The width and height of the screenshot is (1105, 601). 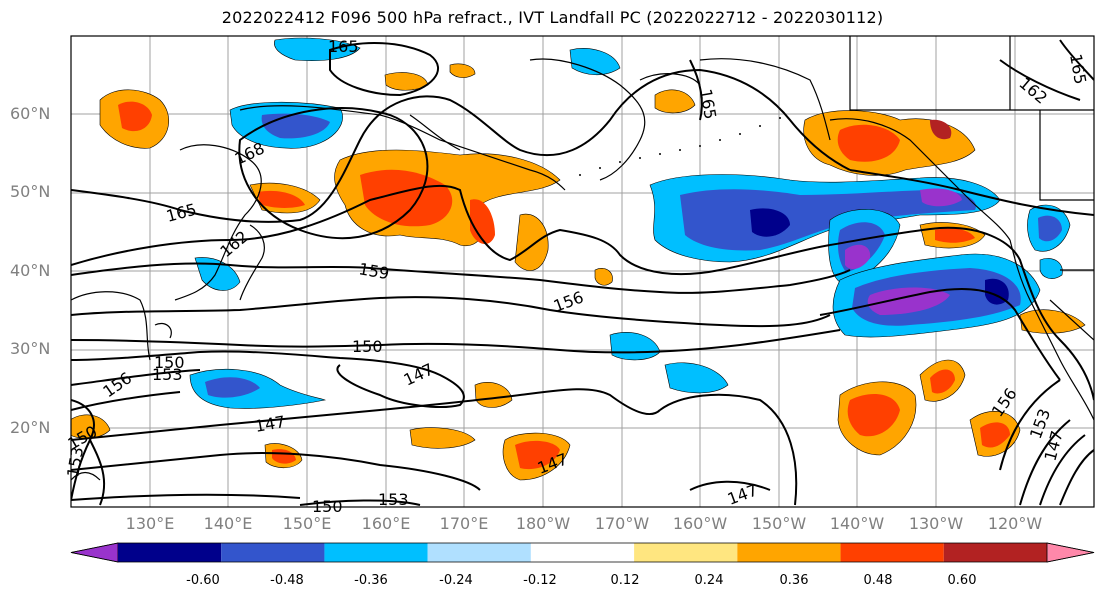 What do you see at coordinates (30, 191) in the screenshot?
I see `lat-label-50n: 50°N` at bounding box center [30, 191].